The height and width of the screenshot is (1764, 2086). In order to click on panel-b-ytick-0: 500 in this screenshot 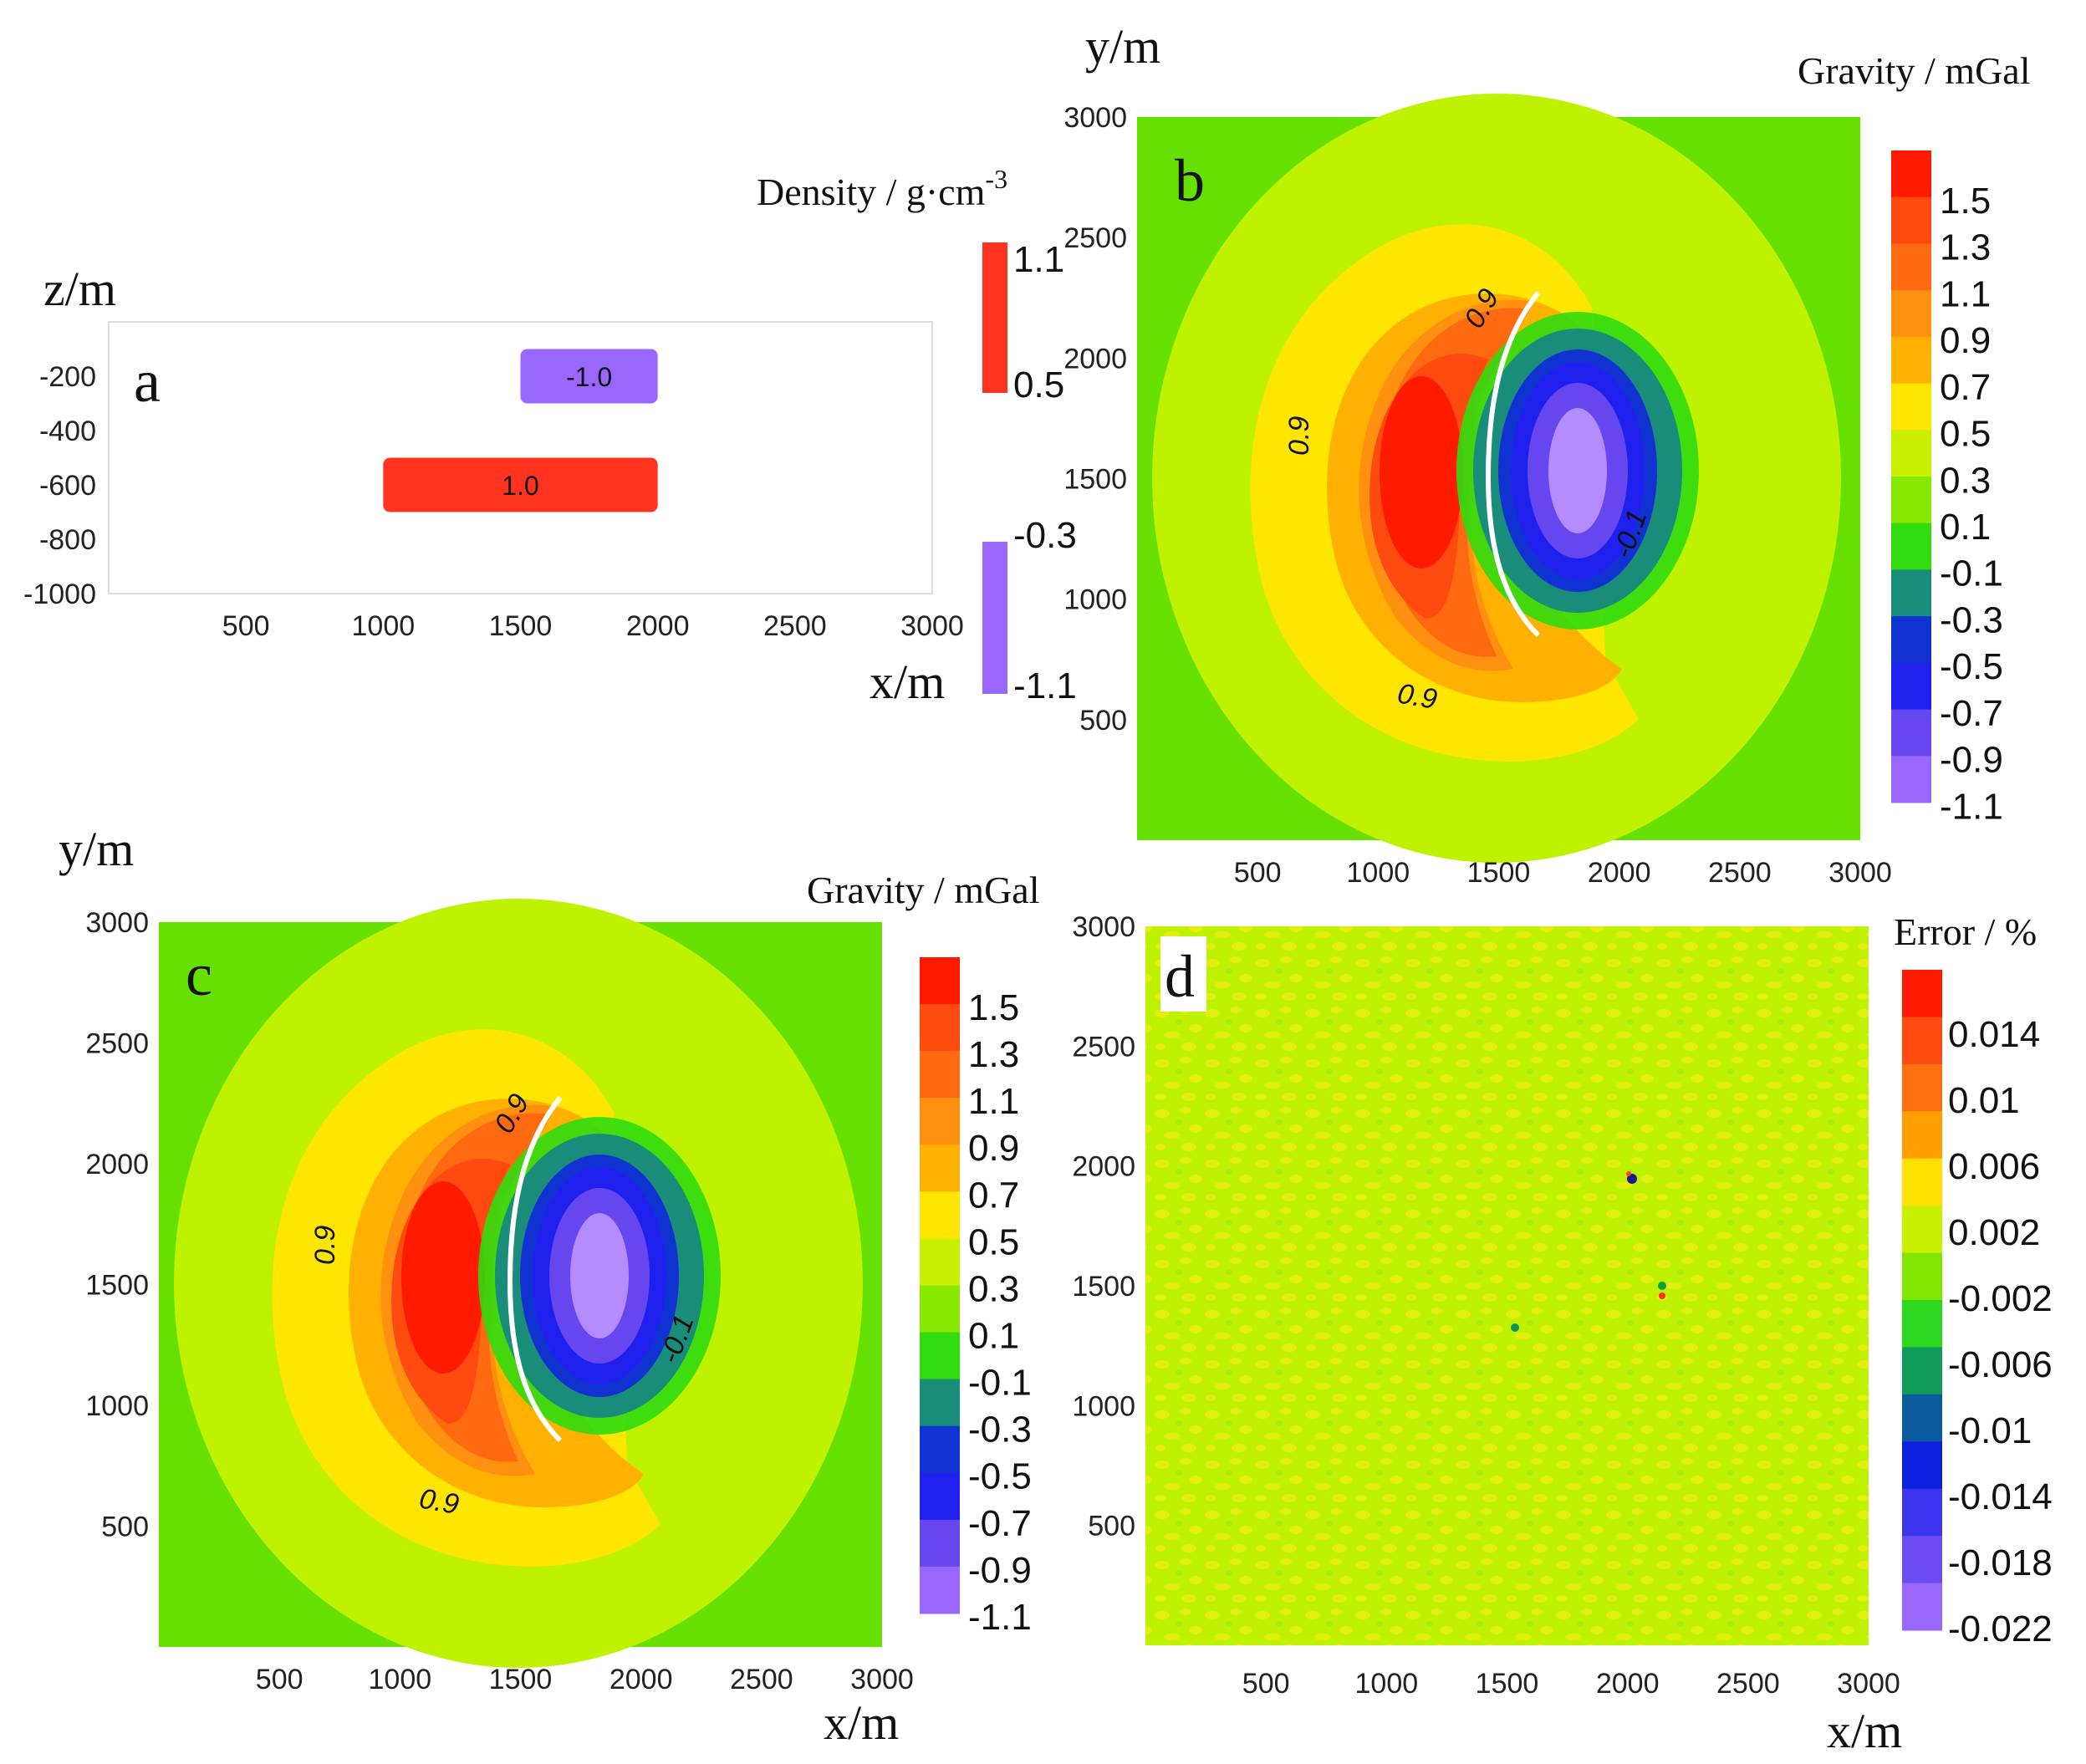, I will do `click(1103, 721)`.